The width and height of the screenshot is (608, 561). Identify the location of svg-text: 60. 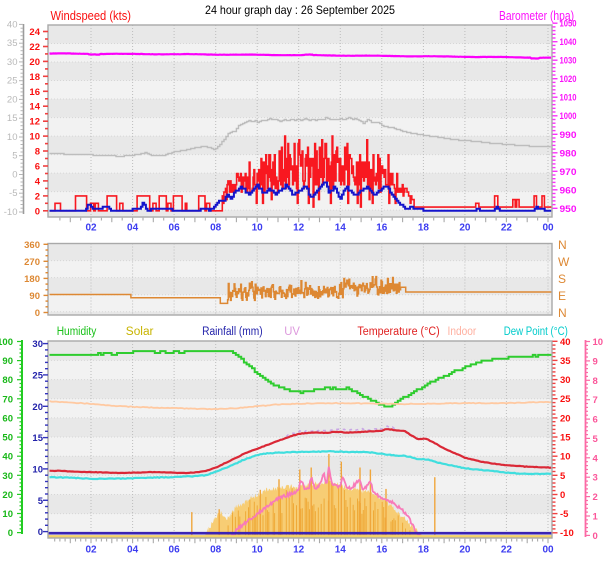
(7, 418).